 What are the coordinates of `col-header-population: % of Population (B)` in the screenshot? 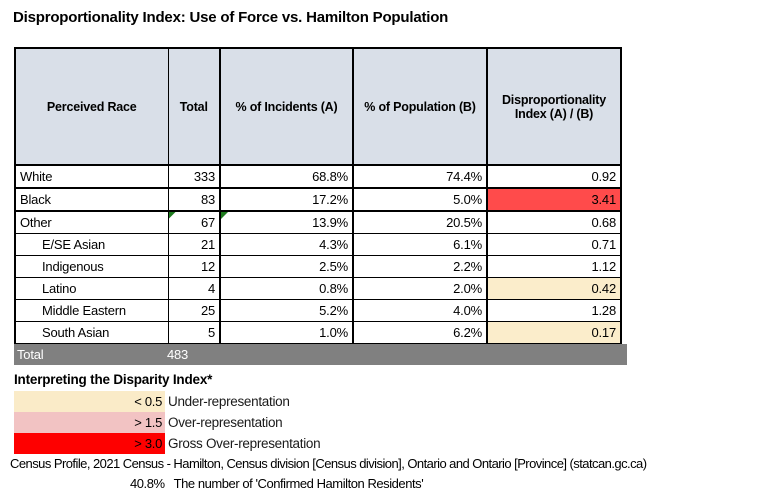 It's located at (420, 106).